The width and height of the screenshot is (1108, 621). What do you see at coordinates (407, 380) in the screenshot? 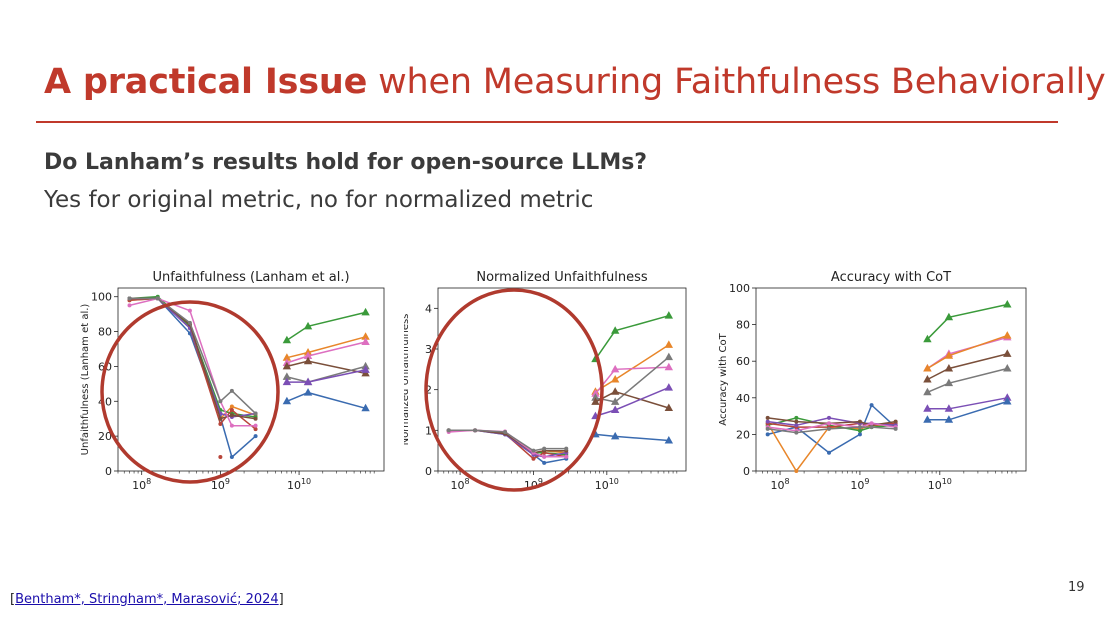
I see `y-axis-label: Normalized Unfaithfulness` at bounding box center [407, 380].